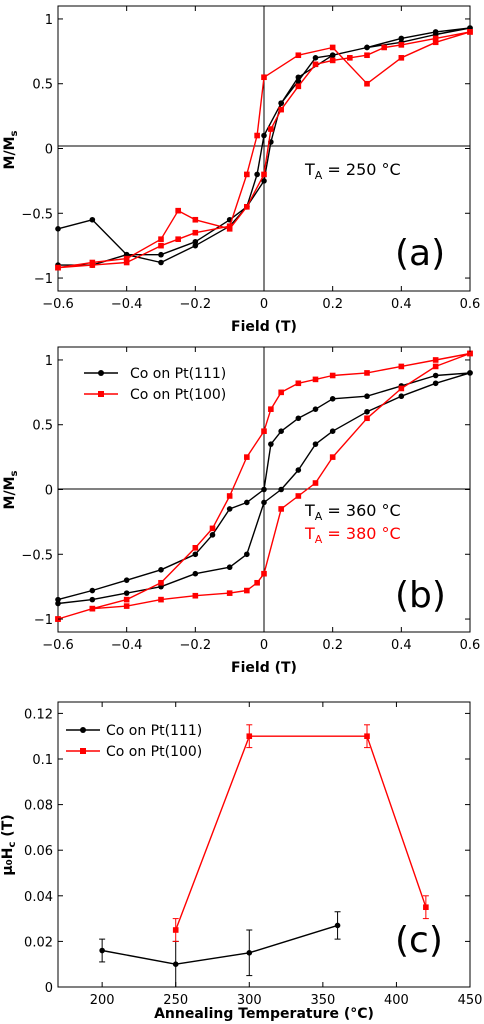  I want to click on temperature-annotation-360: TA = 360 °C, so click(352, 512).